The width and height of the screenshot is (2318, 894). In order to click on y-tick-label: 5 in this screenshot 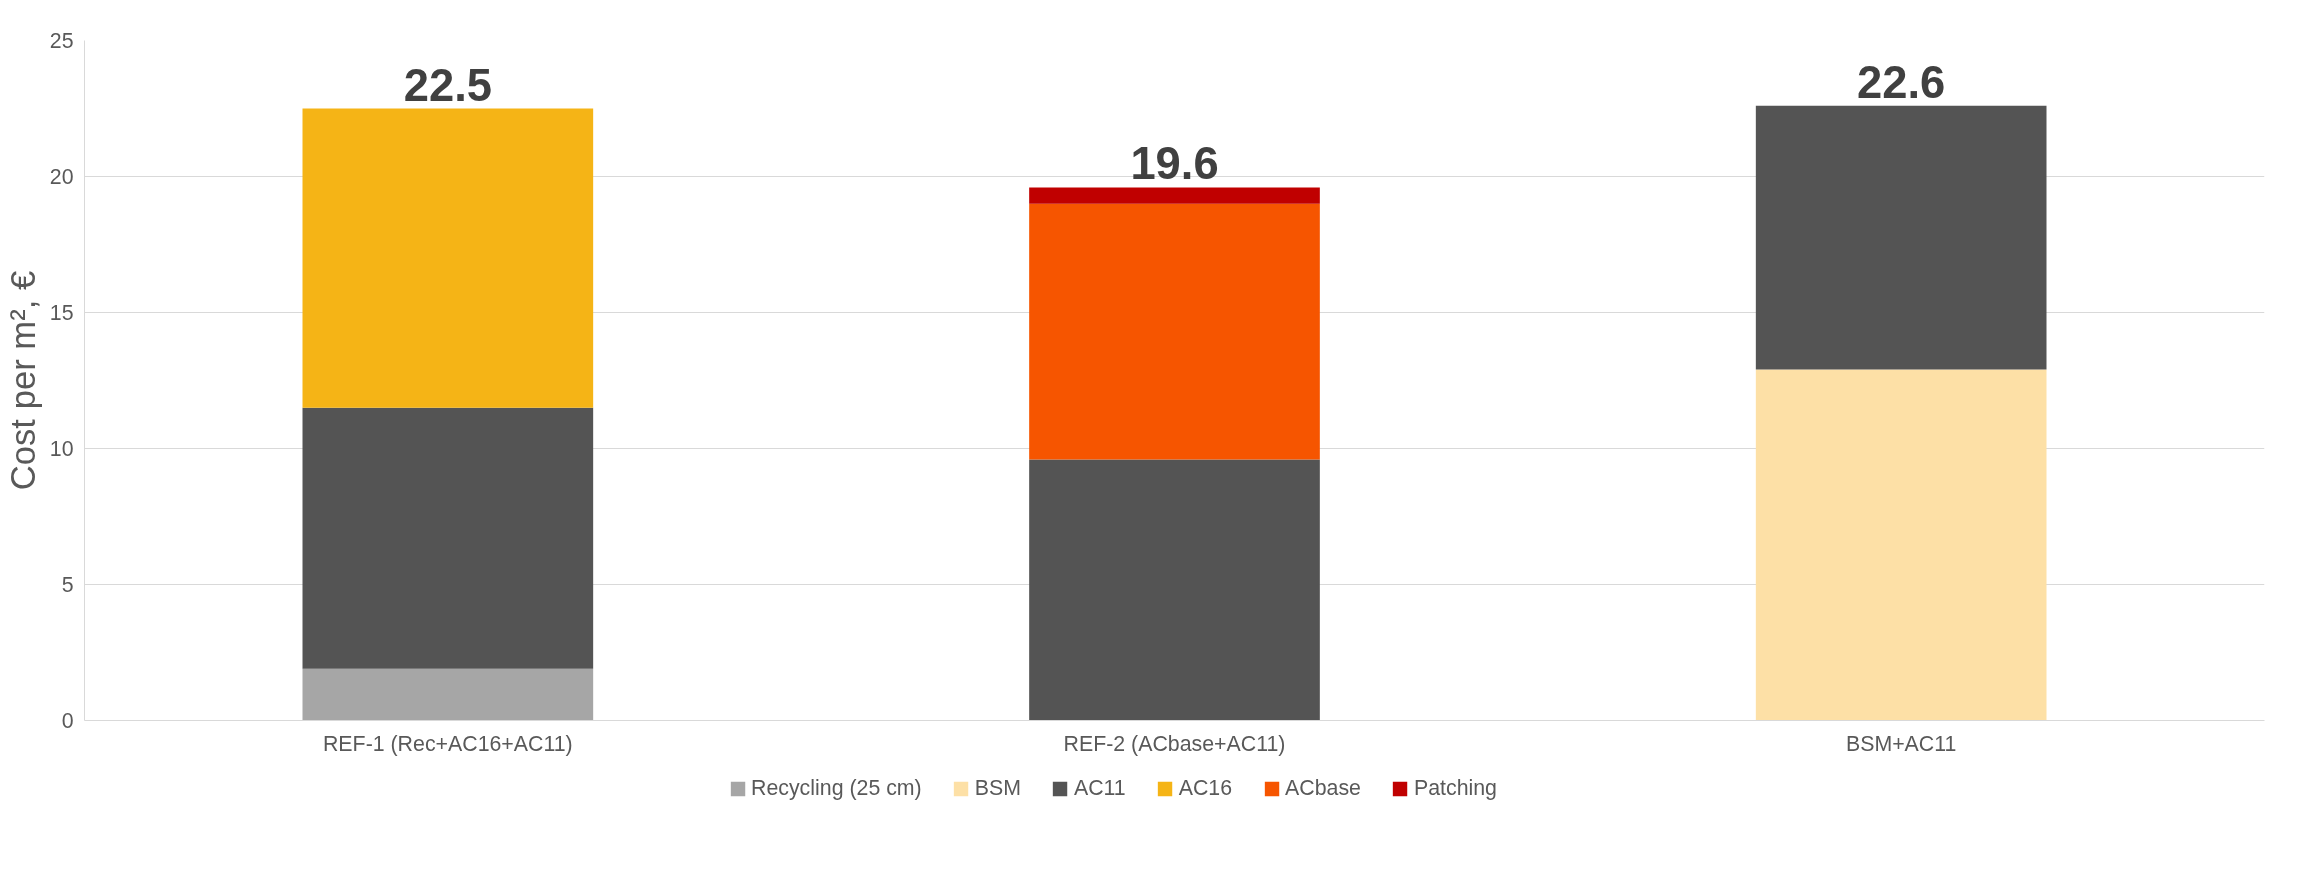, I will do `click(67, 585)`.